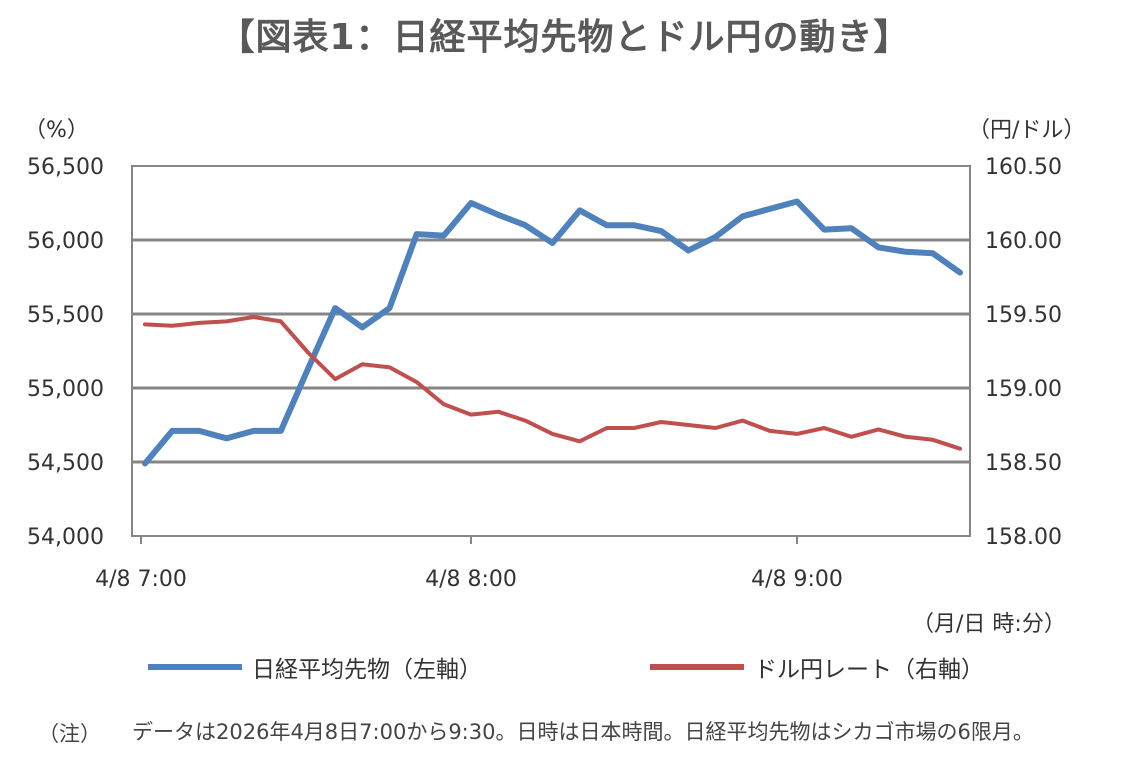 This screenshot has width=1129, height=779. Describe the element at coordinates (65, 463) in the screenshot. I see `left-axis-tick-label: 54,500` at that location.